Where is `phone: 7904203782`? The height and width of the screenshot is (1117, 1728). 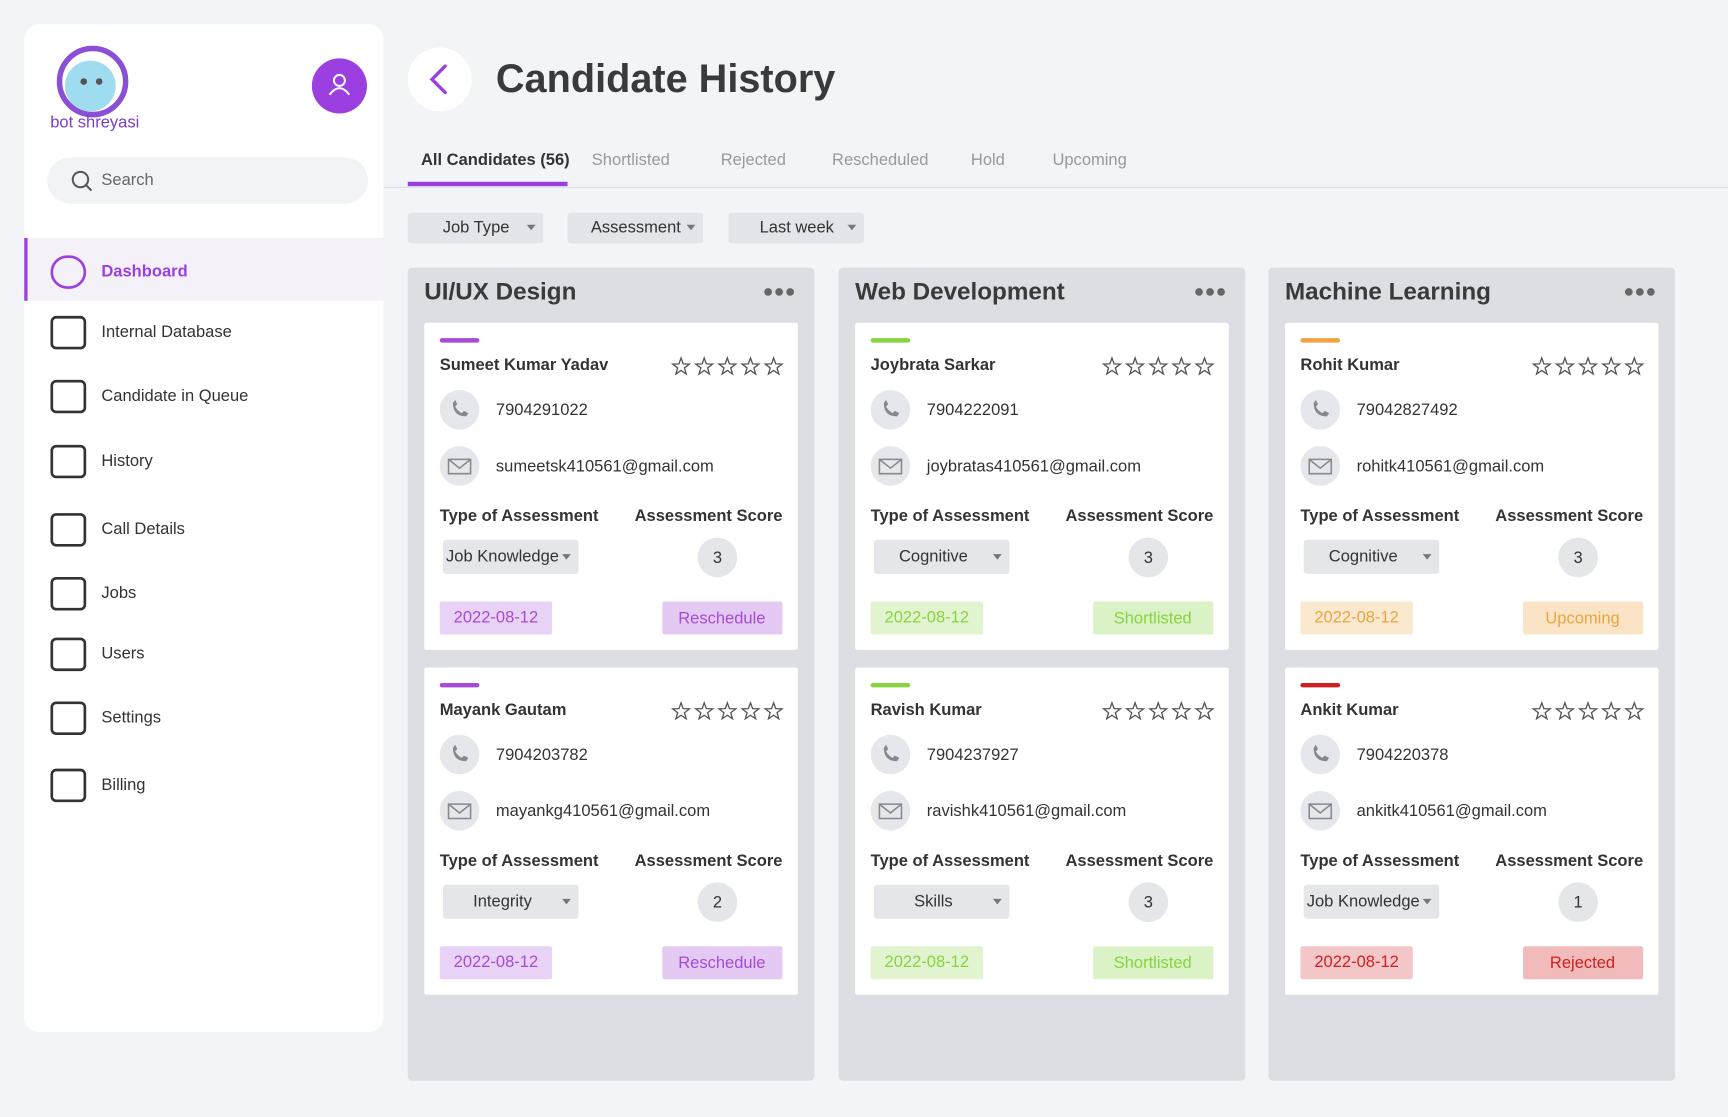 phone: 7904203782 is located at coordinates (542, 754).